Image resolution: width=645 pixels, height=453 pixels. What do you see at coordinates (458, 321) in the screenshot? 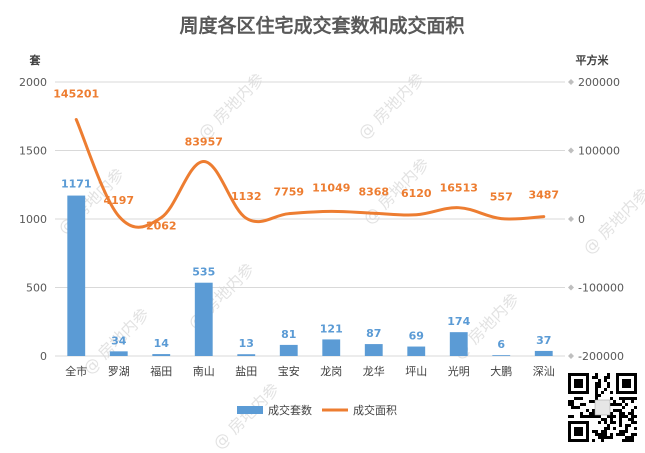
I see `bar-data-label: 174` at bounding box center [458, 321].